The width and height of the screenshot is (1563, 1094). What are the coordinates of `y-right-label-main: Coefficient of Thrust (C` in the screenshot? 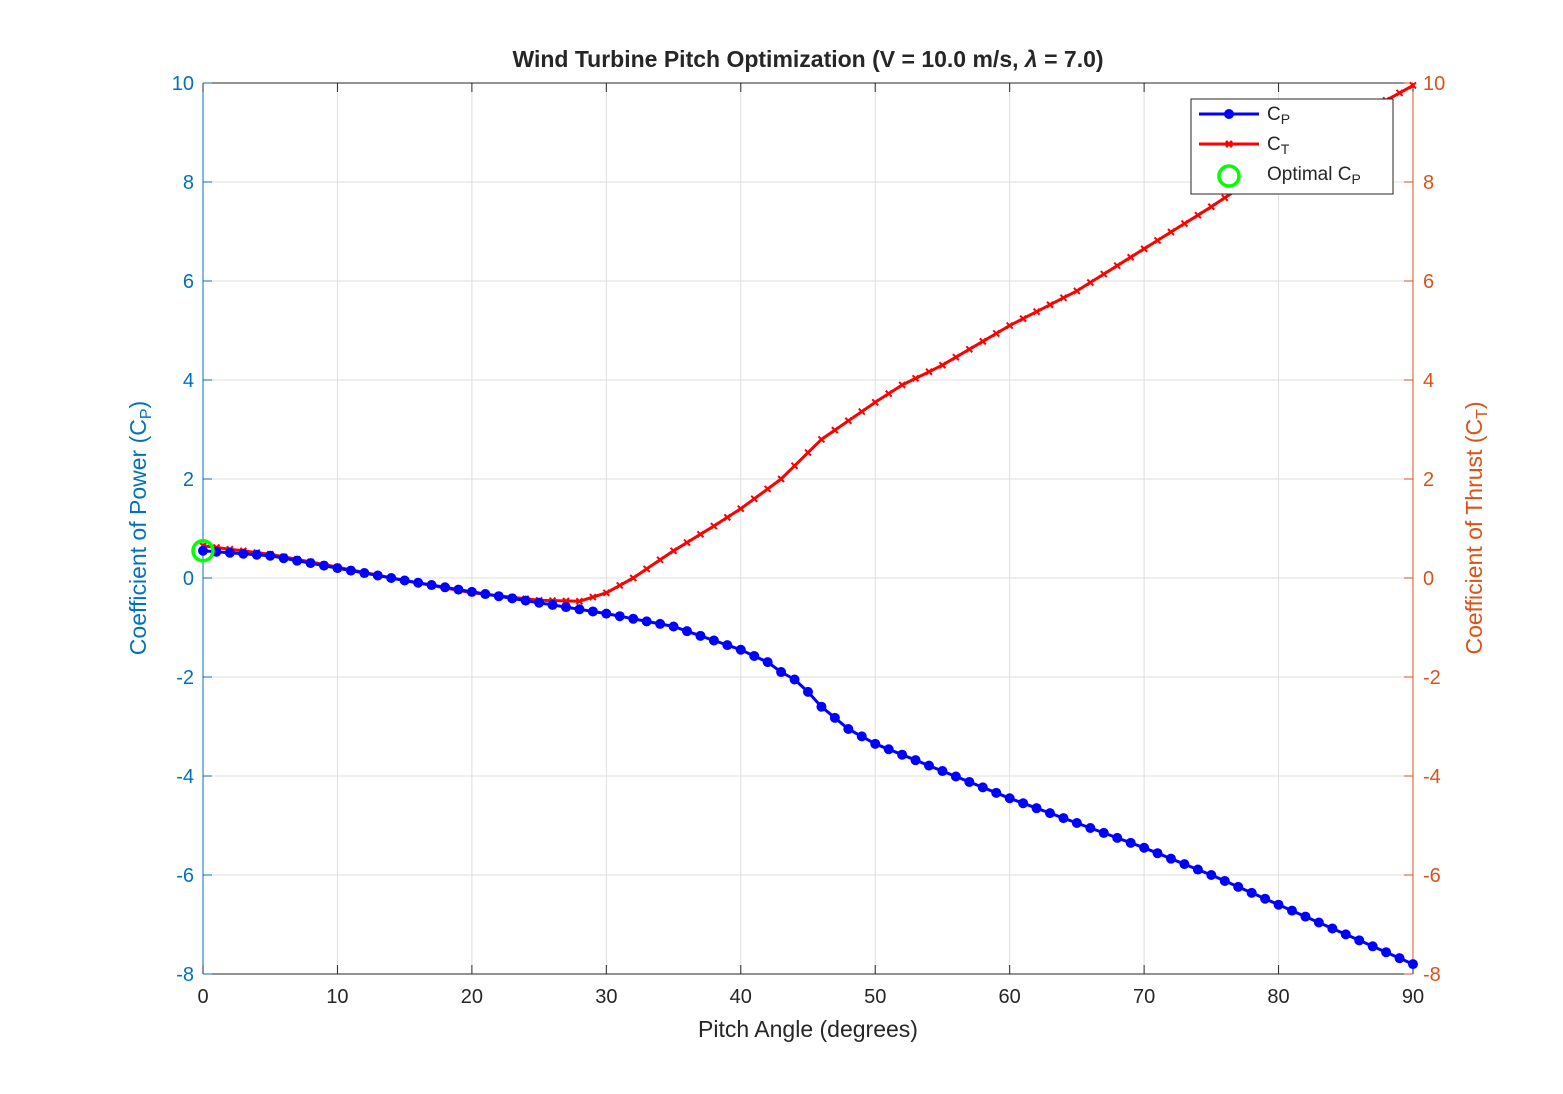 It's located at (1474, 537).